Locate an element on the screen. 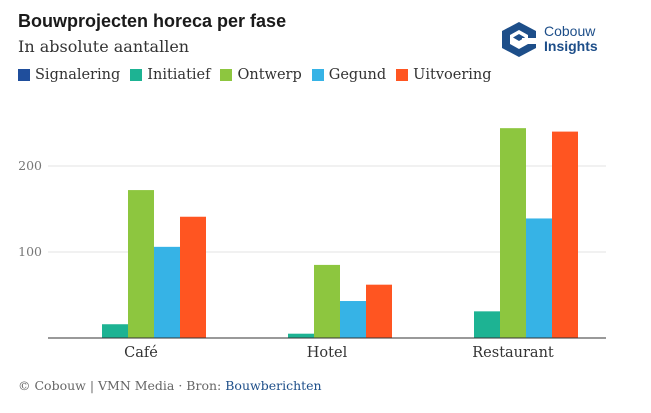 This screenshot has height=413, width=651. source-link: Bouwberichten is located at coordinates (273, 385).